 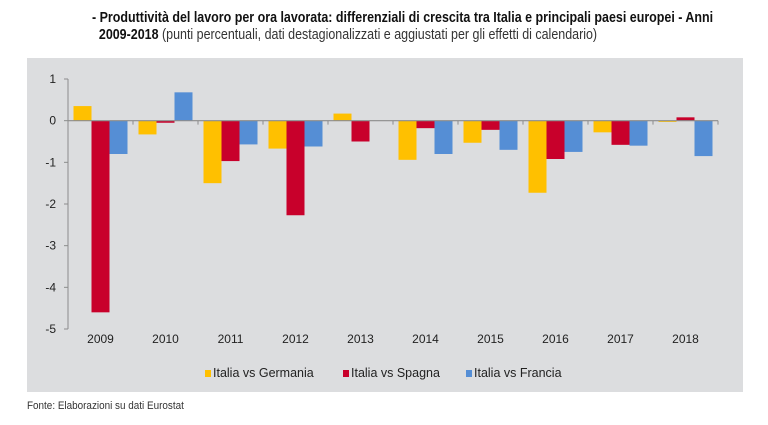 What do you see at coordinates (230, 141) in the screenshot?
I see `bar-italia-vs-spagna-2011` at bounding box center [230, 141].